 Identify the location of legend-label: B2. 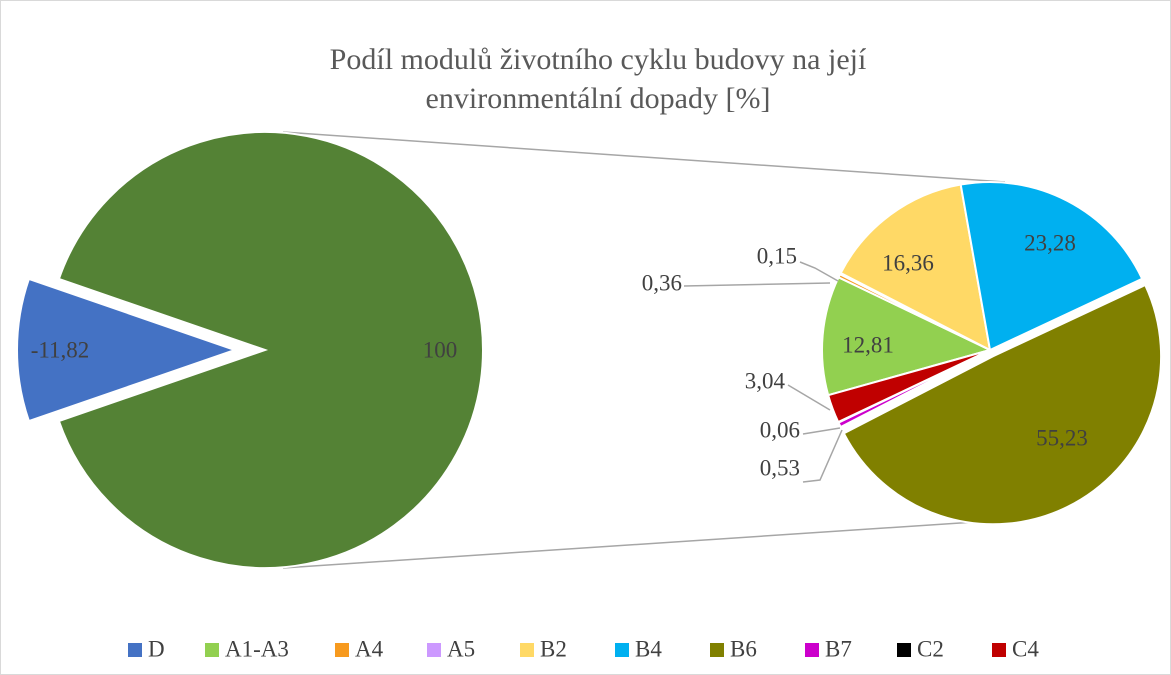
(553, 648).